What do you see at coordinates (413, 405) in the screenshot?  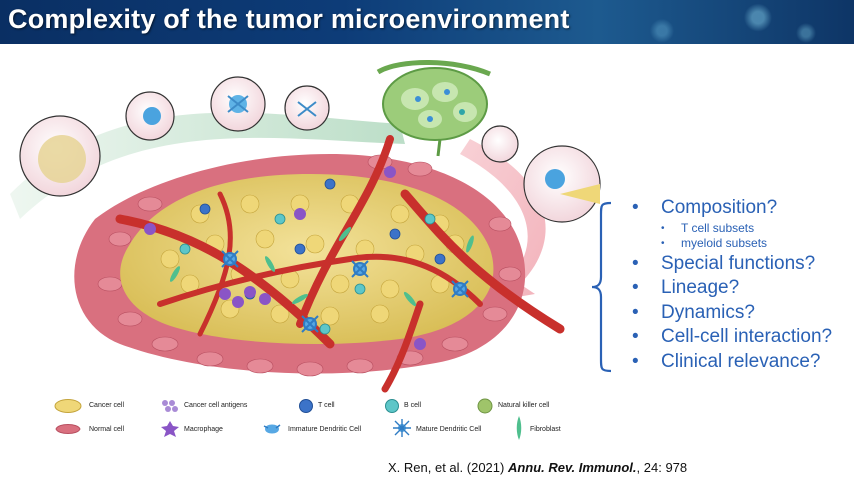 I see `legend-label: B cell` at bounding box center [413, 405].